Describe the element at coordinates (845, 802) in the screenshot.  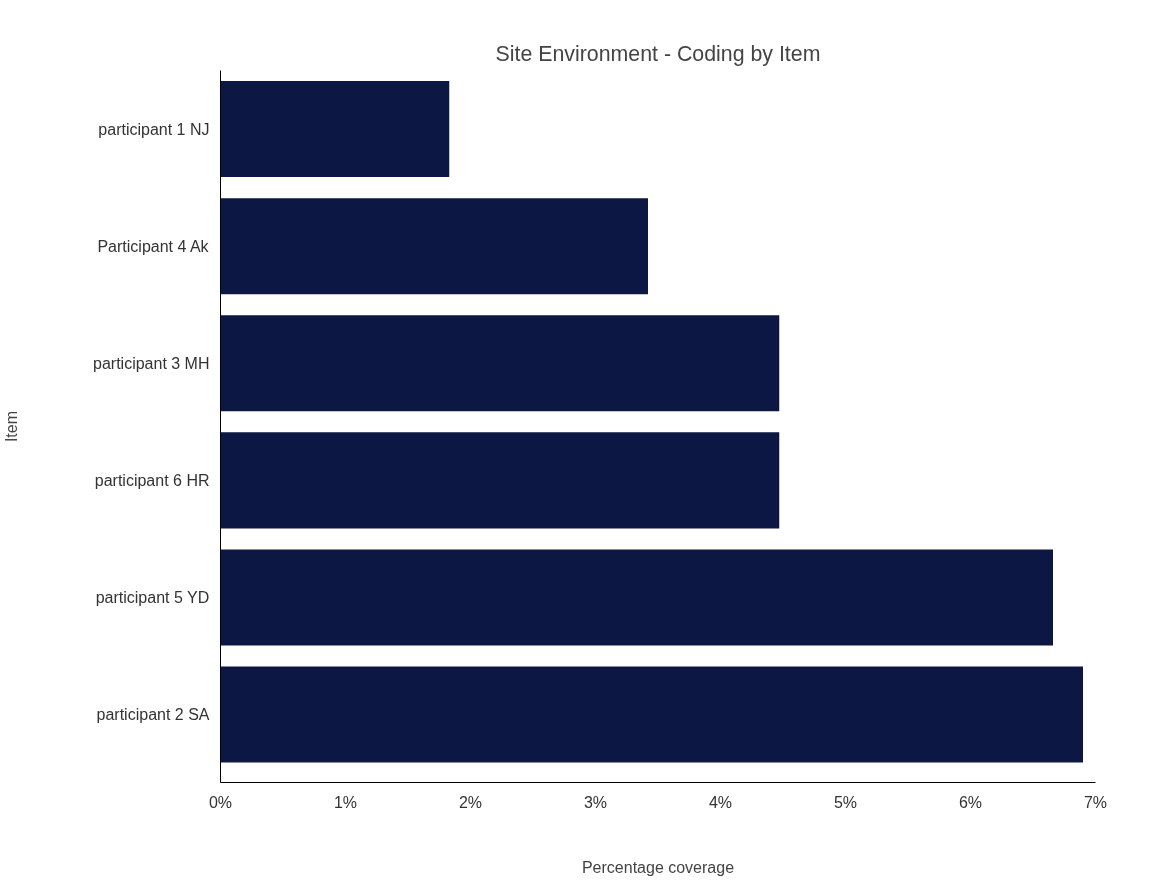
I see `x-tick-label: 5%` at that location.